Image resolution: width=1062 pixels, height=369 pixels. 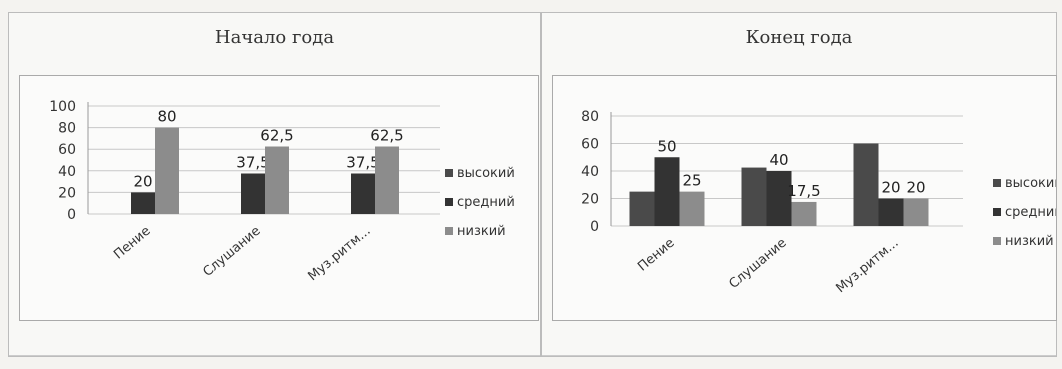 I want to click on y-tick-label: 100, so click(x=62, y=107).